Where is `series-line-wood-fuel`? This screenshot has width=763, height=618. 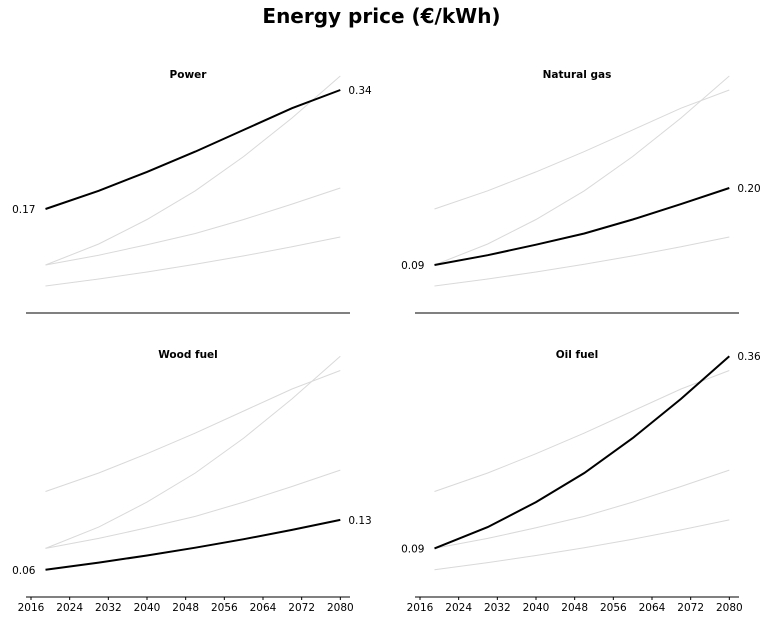
series-line-wood-fuel is located at coordinates (193, 544).